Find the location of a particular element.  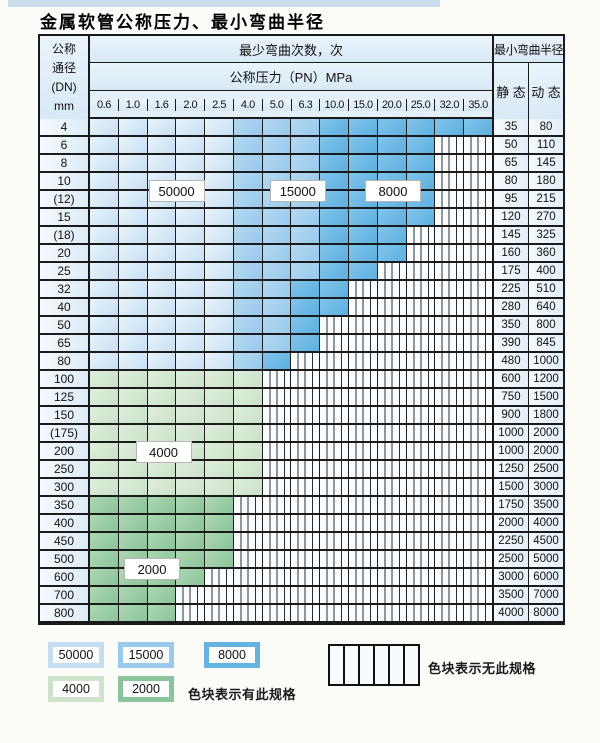

table-row: 450 2250 4500 is located at coordinates (301, 542).